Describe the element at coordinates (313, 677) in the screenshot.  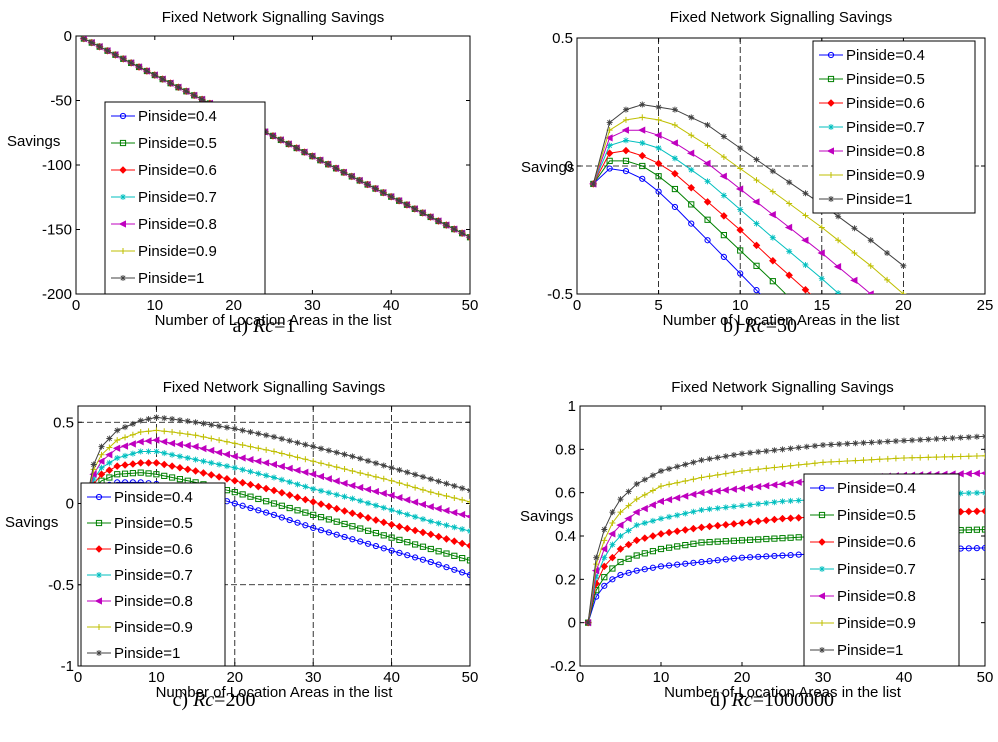
I see `x-tick-label: 30` at that location.